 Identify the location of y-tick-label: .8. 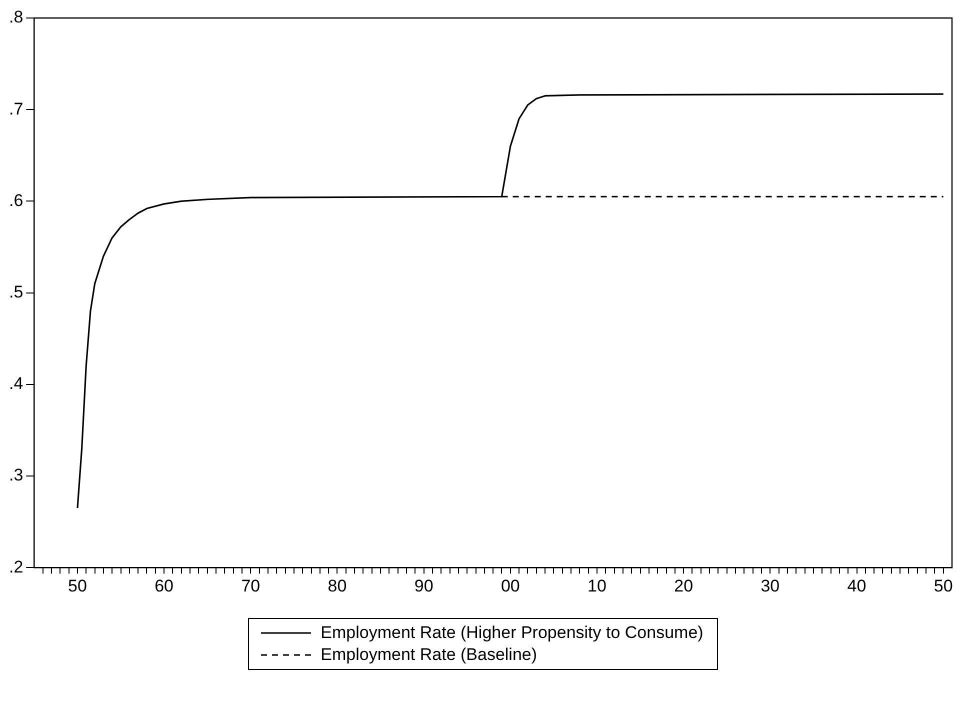
(16, 17).